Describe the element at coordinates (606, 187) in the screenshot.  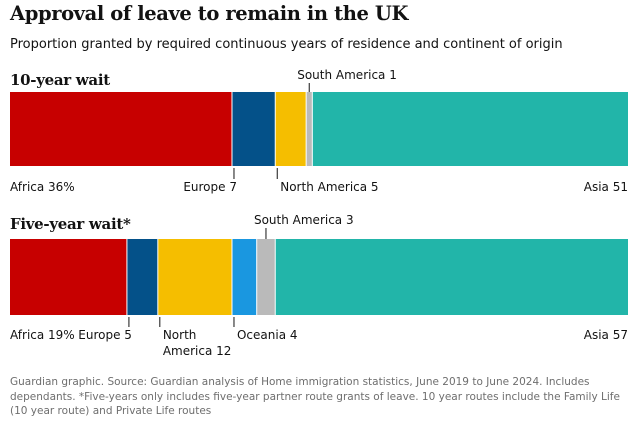
I see `bar-label-ten-year-asia: Asia 51` at that location.